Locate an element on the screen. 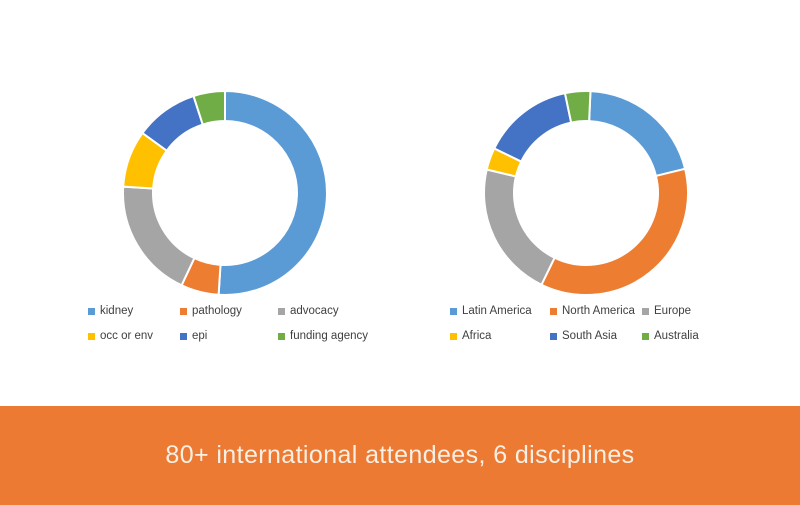 The height and width of the screenshot is (505, 800). legend-item-europe: Europe is located at coordinates (670, 311).